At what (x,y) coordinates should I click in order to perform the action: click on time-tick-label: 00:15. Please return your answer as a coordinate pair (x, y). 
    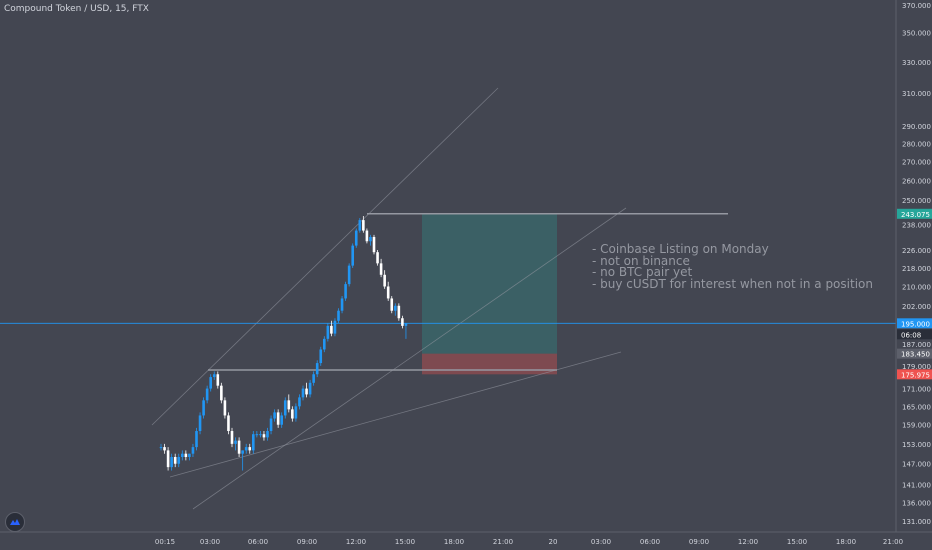
    Looking at the image, I should click on (165, 542).